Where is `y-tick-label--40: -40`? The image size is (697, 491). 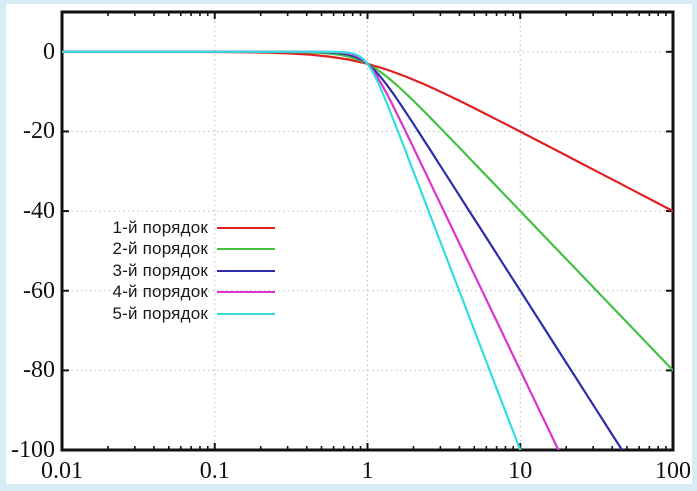
y-tick-label--40: -40 is located at coordinates (39, 211).